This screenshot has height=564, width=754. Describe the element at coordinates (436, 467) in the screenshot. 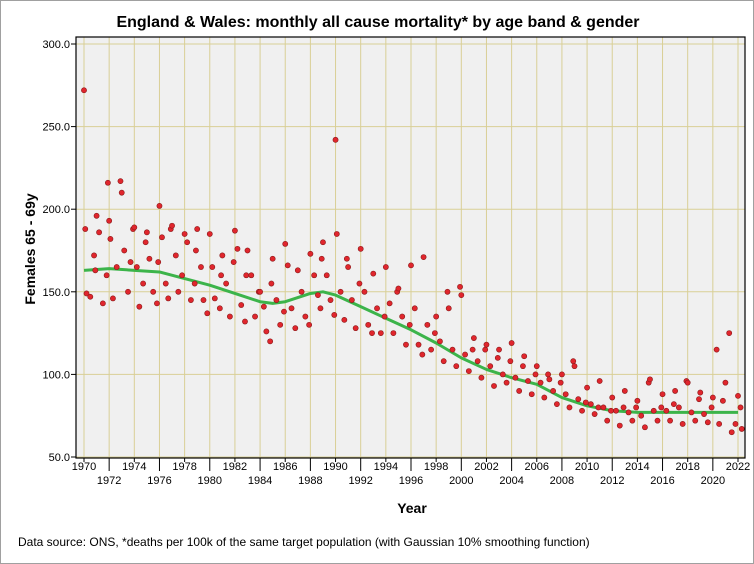

I see `x-tick-label: 1998` at that location.